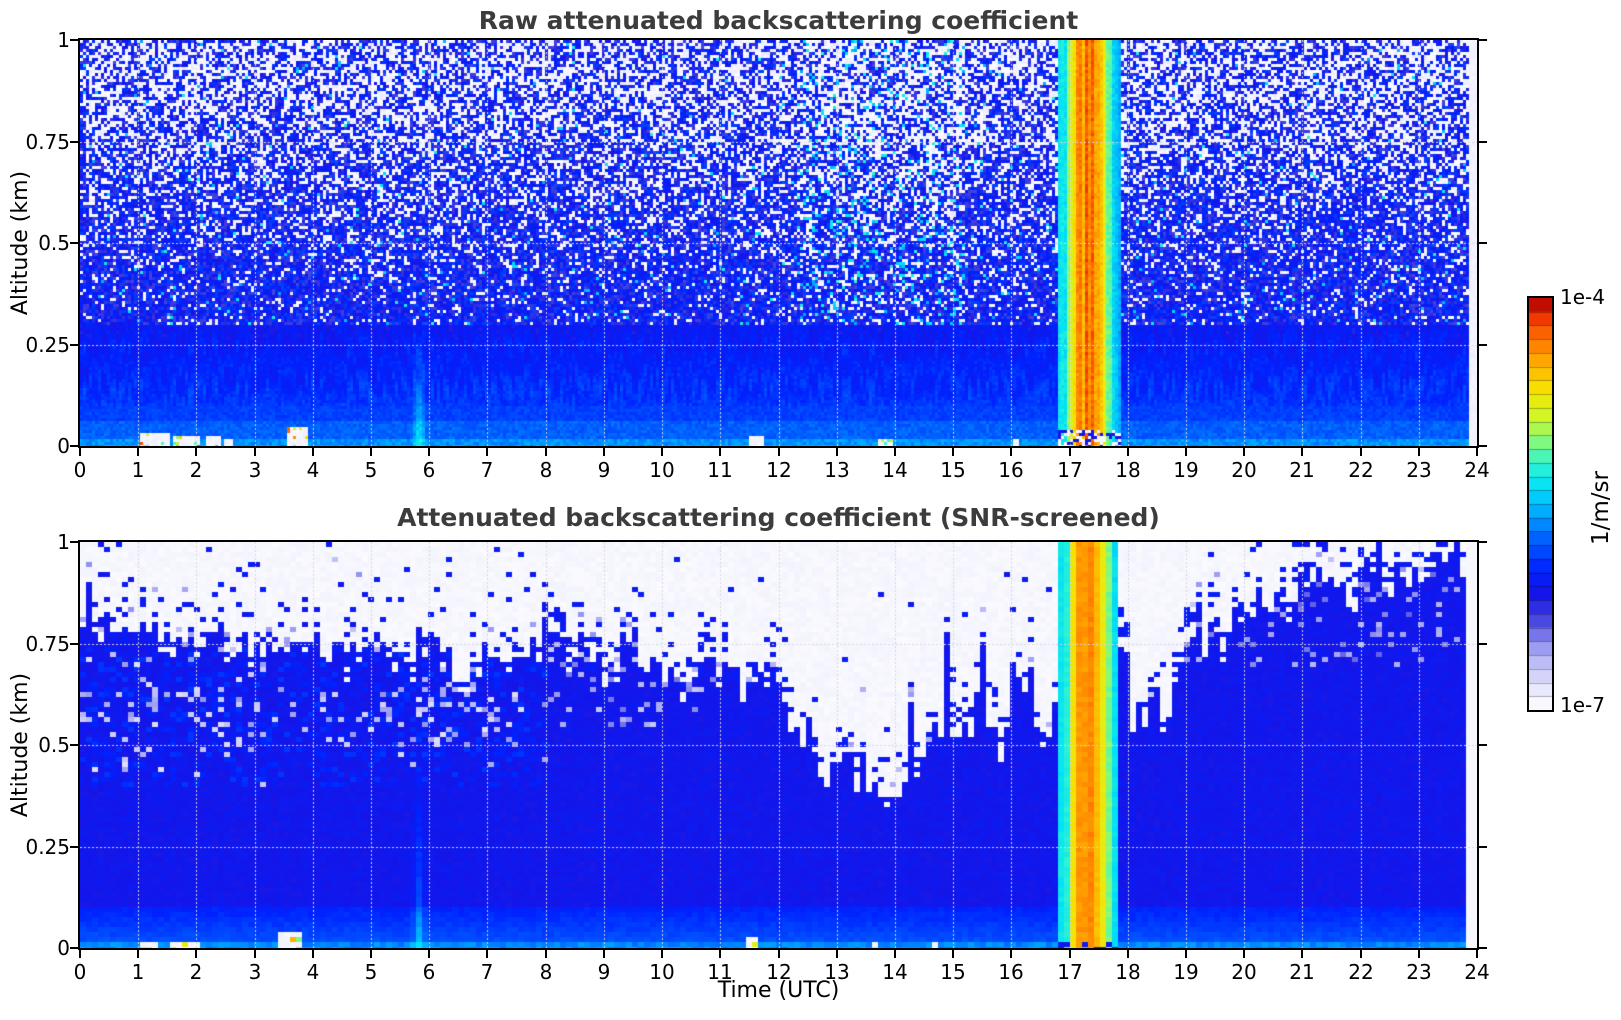 Image resolution: width=1621 pixels, height=1020 pixels. What do you see at coordinates (1540, 504) in the screenshot?
I see `colorbar-frame` at bounding box center [1540, 504].